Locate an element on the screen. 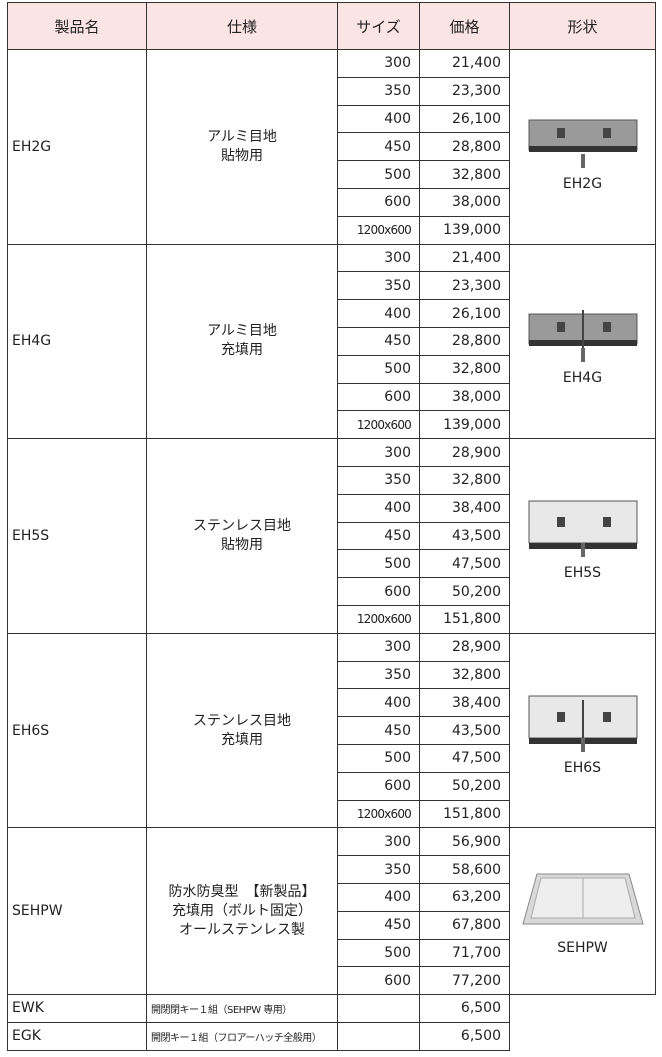 The width and height of the screenshot is (662, 1057). header-row: 製品名 仕様 サイズ 価格 形状 is located at coordinates (331, 26).